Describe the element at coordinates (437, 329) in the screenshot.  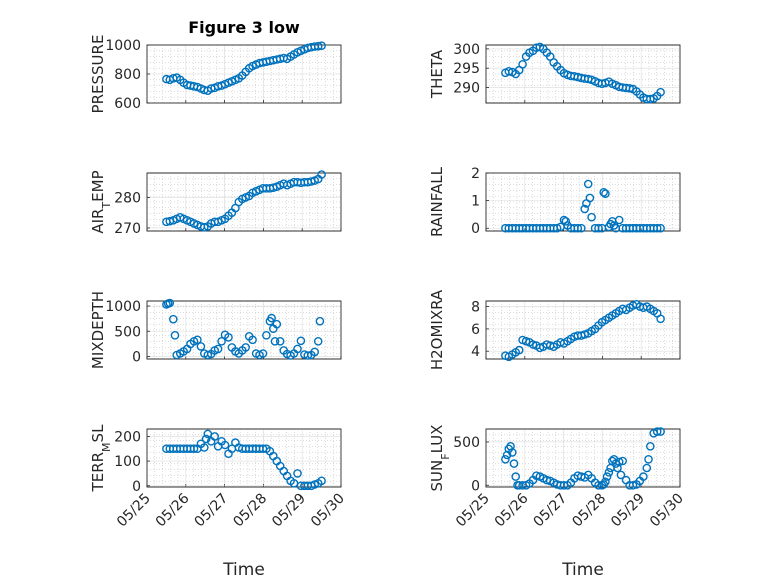
I see `y-axis-label: H2OMIXRA` at that location.